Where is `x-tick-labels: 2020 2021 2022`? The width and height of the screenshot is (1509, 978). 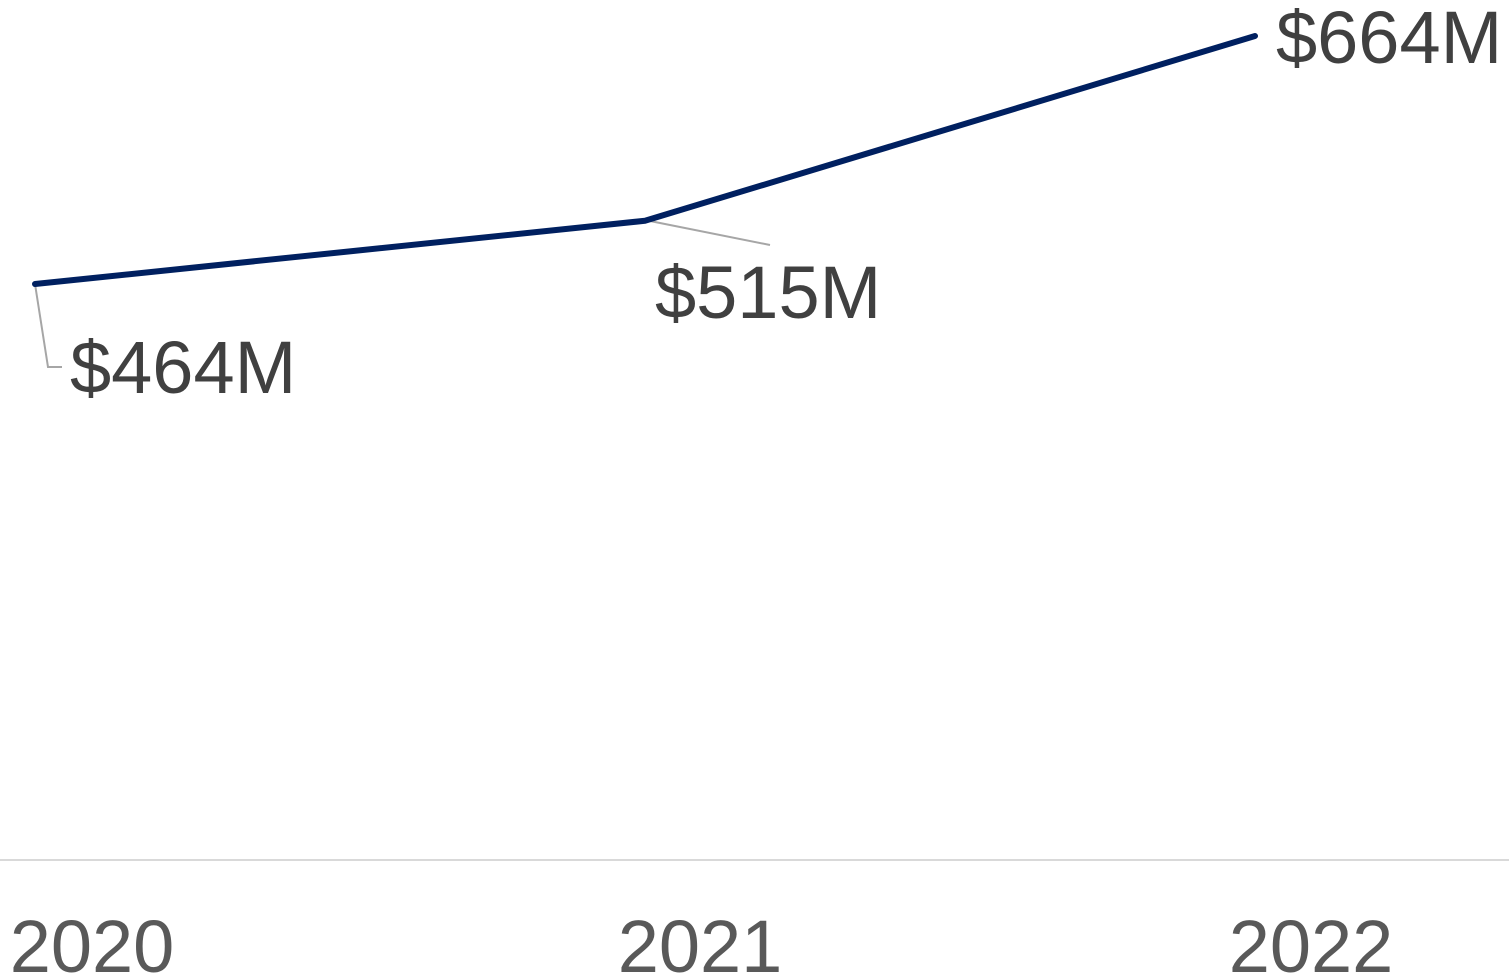
x-tick-labels: 2020 2021 2022 is located at coordinates (702, 941).